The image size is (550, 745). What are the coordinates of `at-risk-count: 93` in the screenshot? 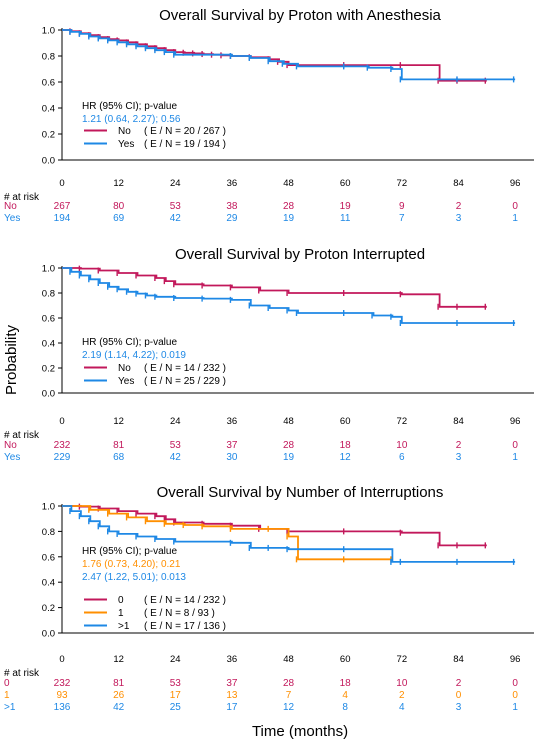 It's located at (62, 695).